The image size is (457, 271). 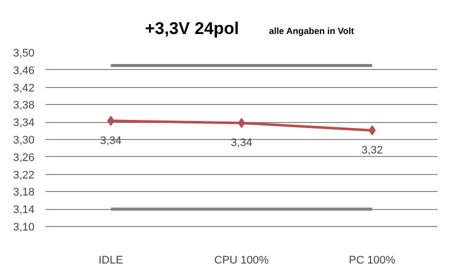 What do you see at coordinates (24, 54) in the screenshot?
I see `y-tick-label: 3,50` at bounding box center [24, 54].